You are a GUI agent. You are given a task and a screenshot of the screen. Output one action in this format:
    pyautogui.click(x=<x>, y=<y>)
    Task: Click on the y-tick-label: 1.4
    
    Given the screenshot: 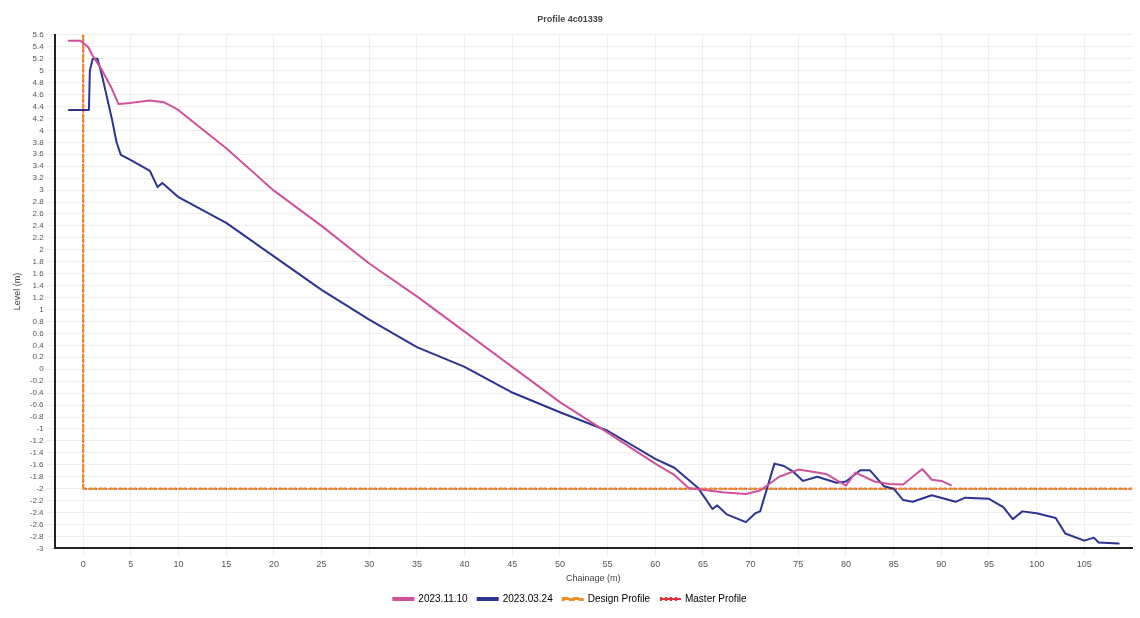 What is the action you would take?
    pyautogui.click(x=38, y=285)
    